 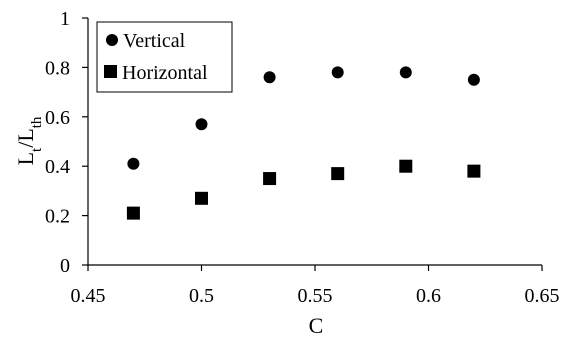 What do you see at coordinates (85, 141) in the screenshot?
I see `y-ticks` at bounding box center [85, 141].